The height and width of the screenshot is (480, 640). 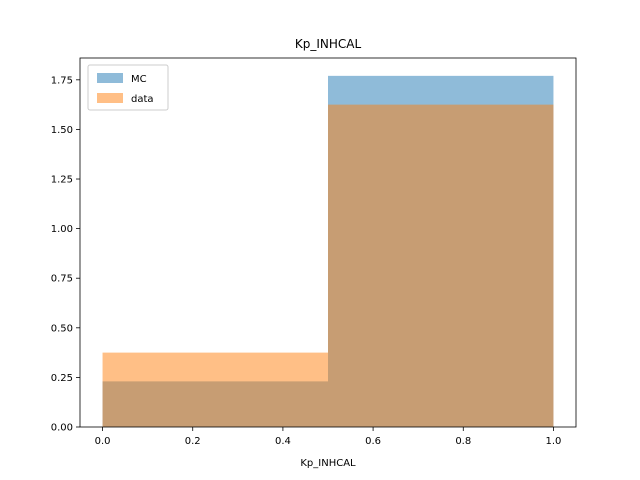 I want to click on y-tick-label: 1.75, so click(x=62, y=80).